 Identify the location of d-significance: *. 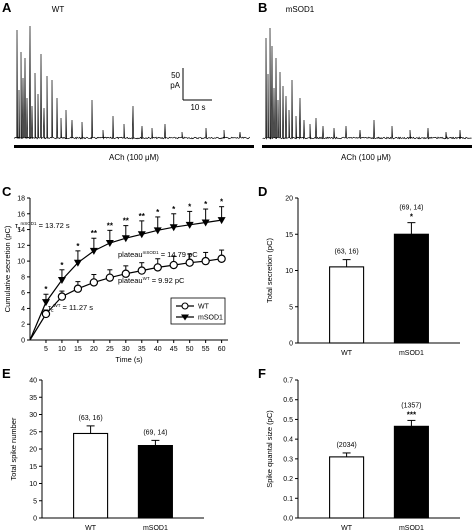
(412, 217).